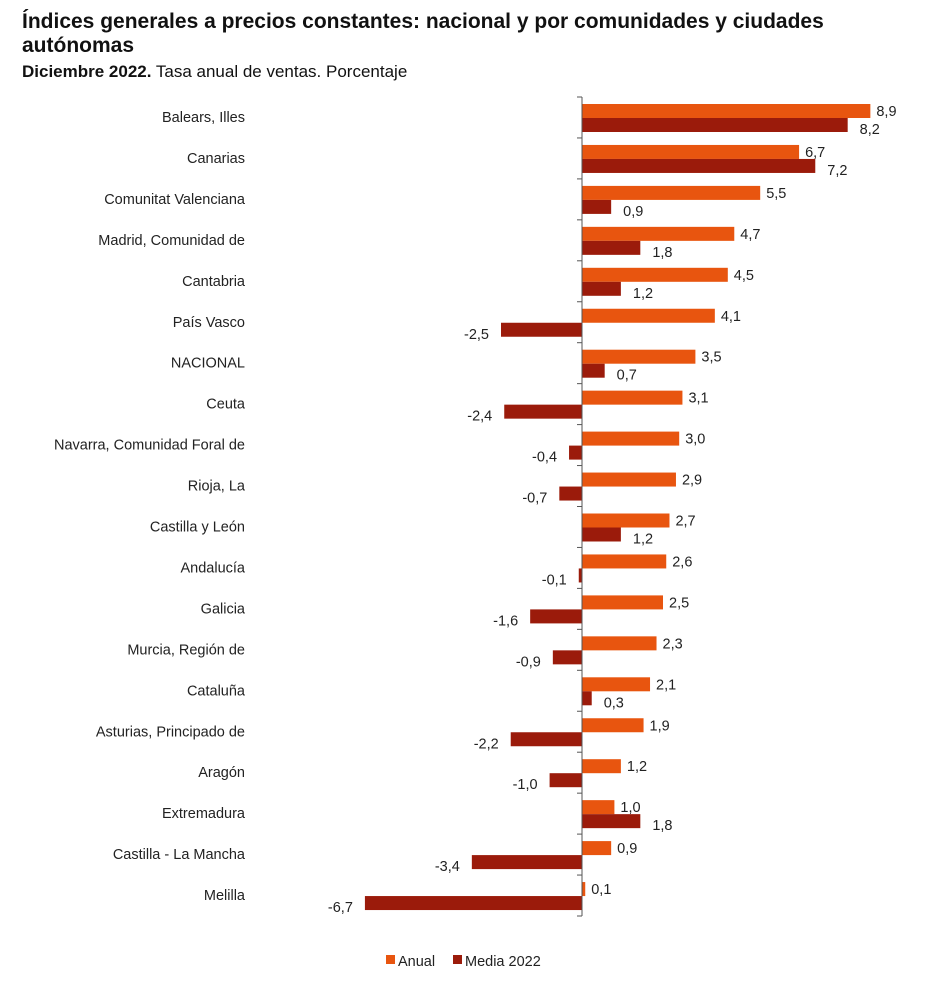  Describe the element at coordinates (837, 171) in the screenshot. I see `data-label: 7,2` at that location.